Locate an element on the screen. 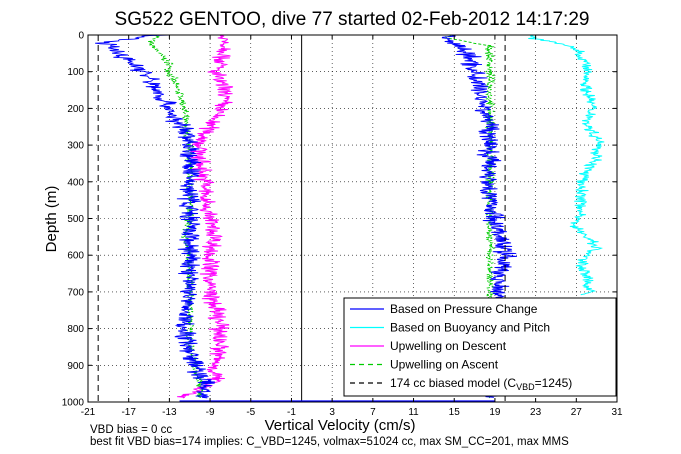 The width and height of the screenshot is (681, 454). y-tick-label: 800 is located at coordinates (75, 329).